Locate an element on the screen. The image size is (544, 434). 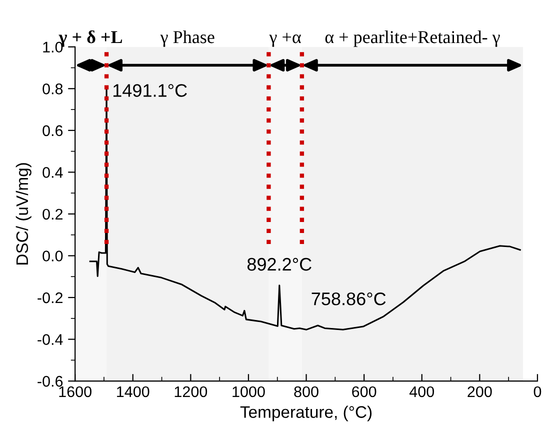
x-tick-label: 400 is located at coordinates (421, 392).